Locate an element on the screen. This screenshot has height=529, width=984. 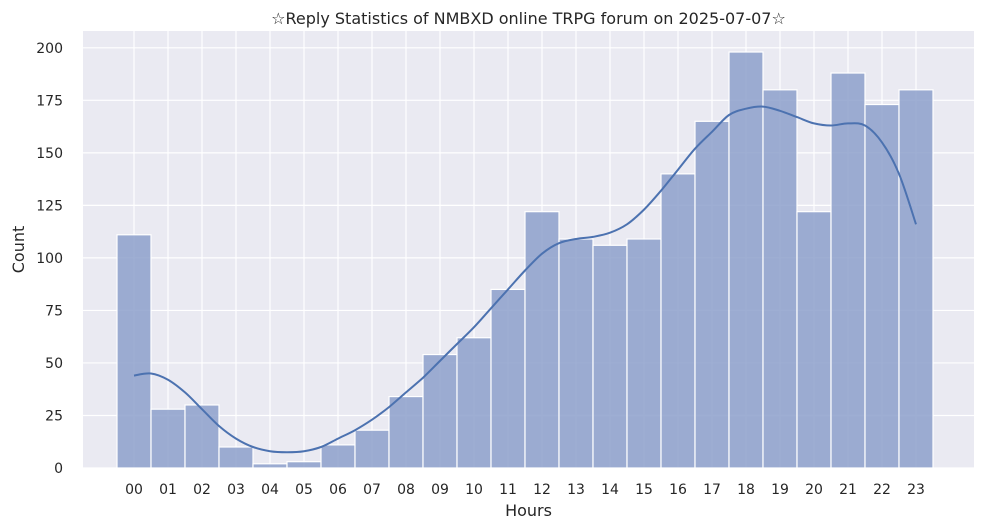
x-tick-label: 06 is located at coordinates (338, 490).